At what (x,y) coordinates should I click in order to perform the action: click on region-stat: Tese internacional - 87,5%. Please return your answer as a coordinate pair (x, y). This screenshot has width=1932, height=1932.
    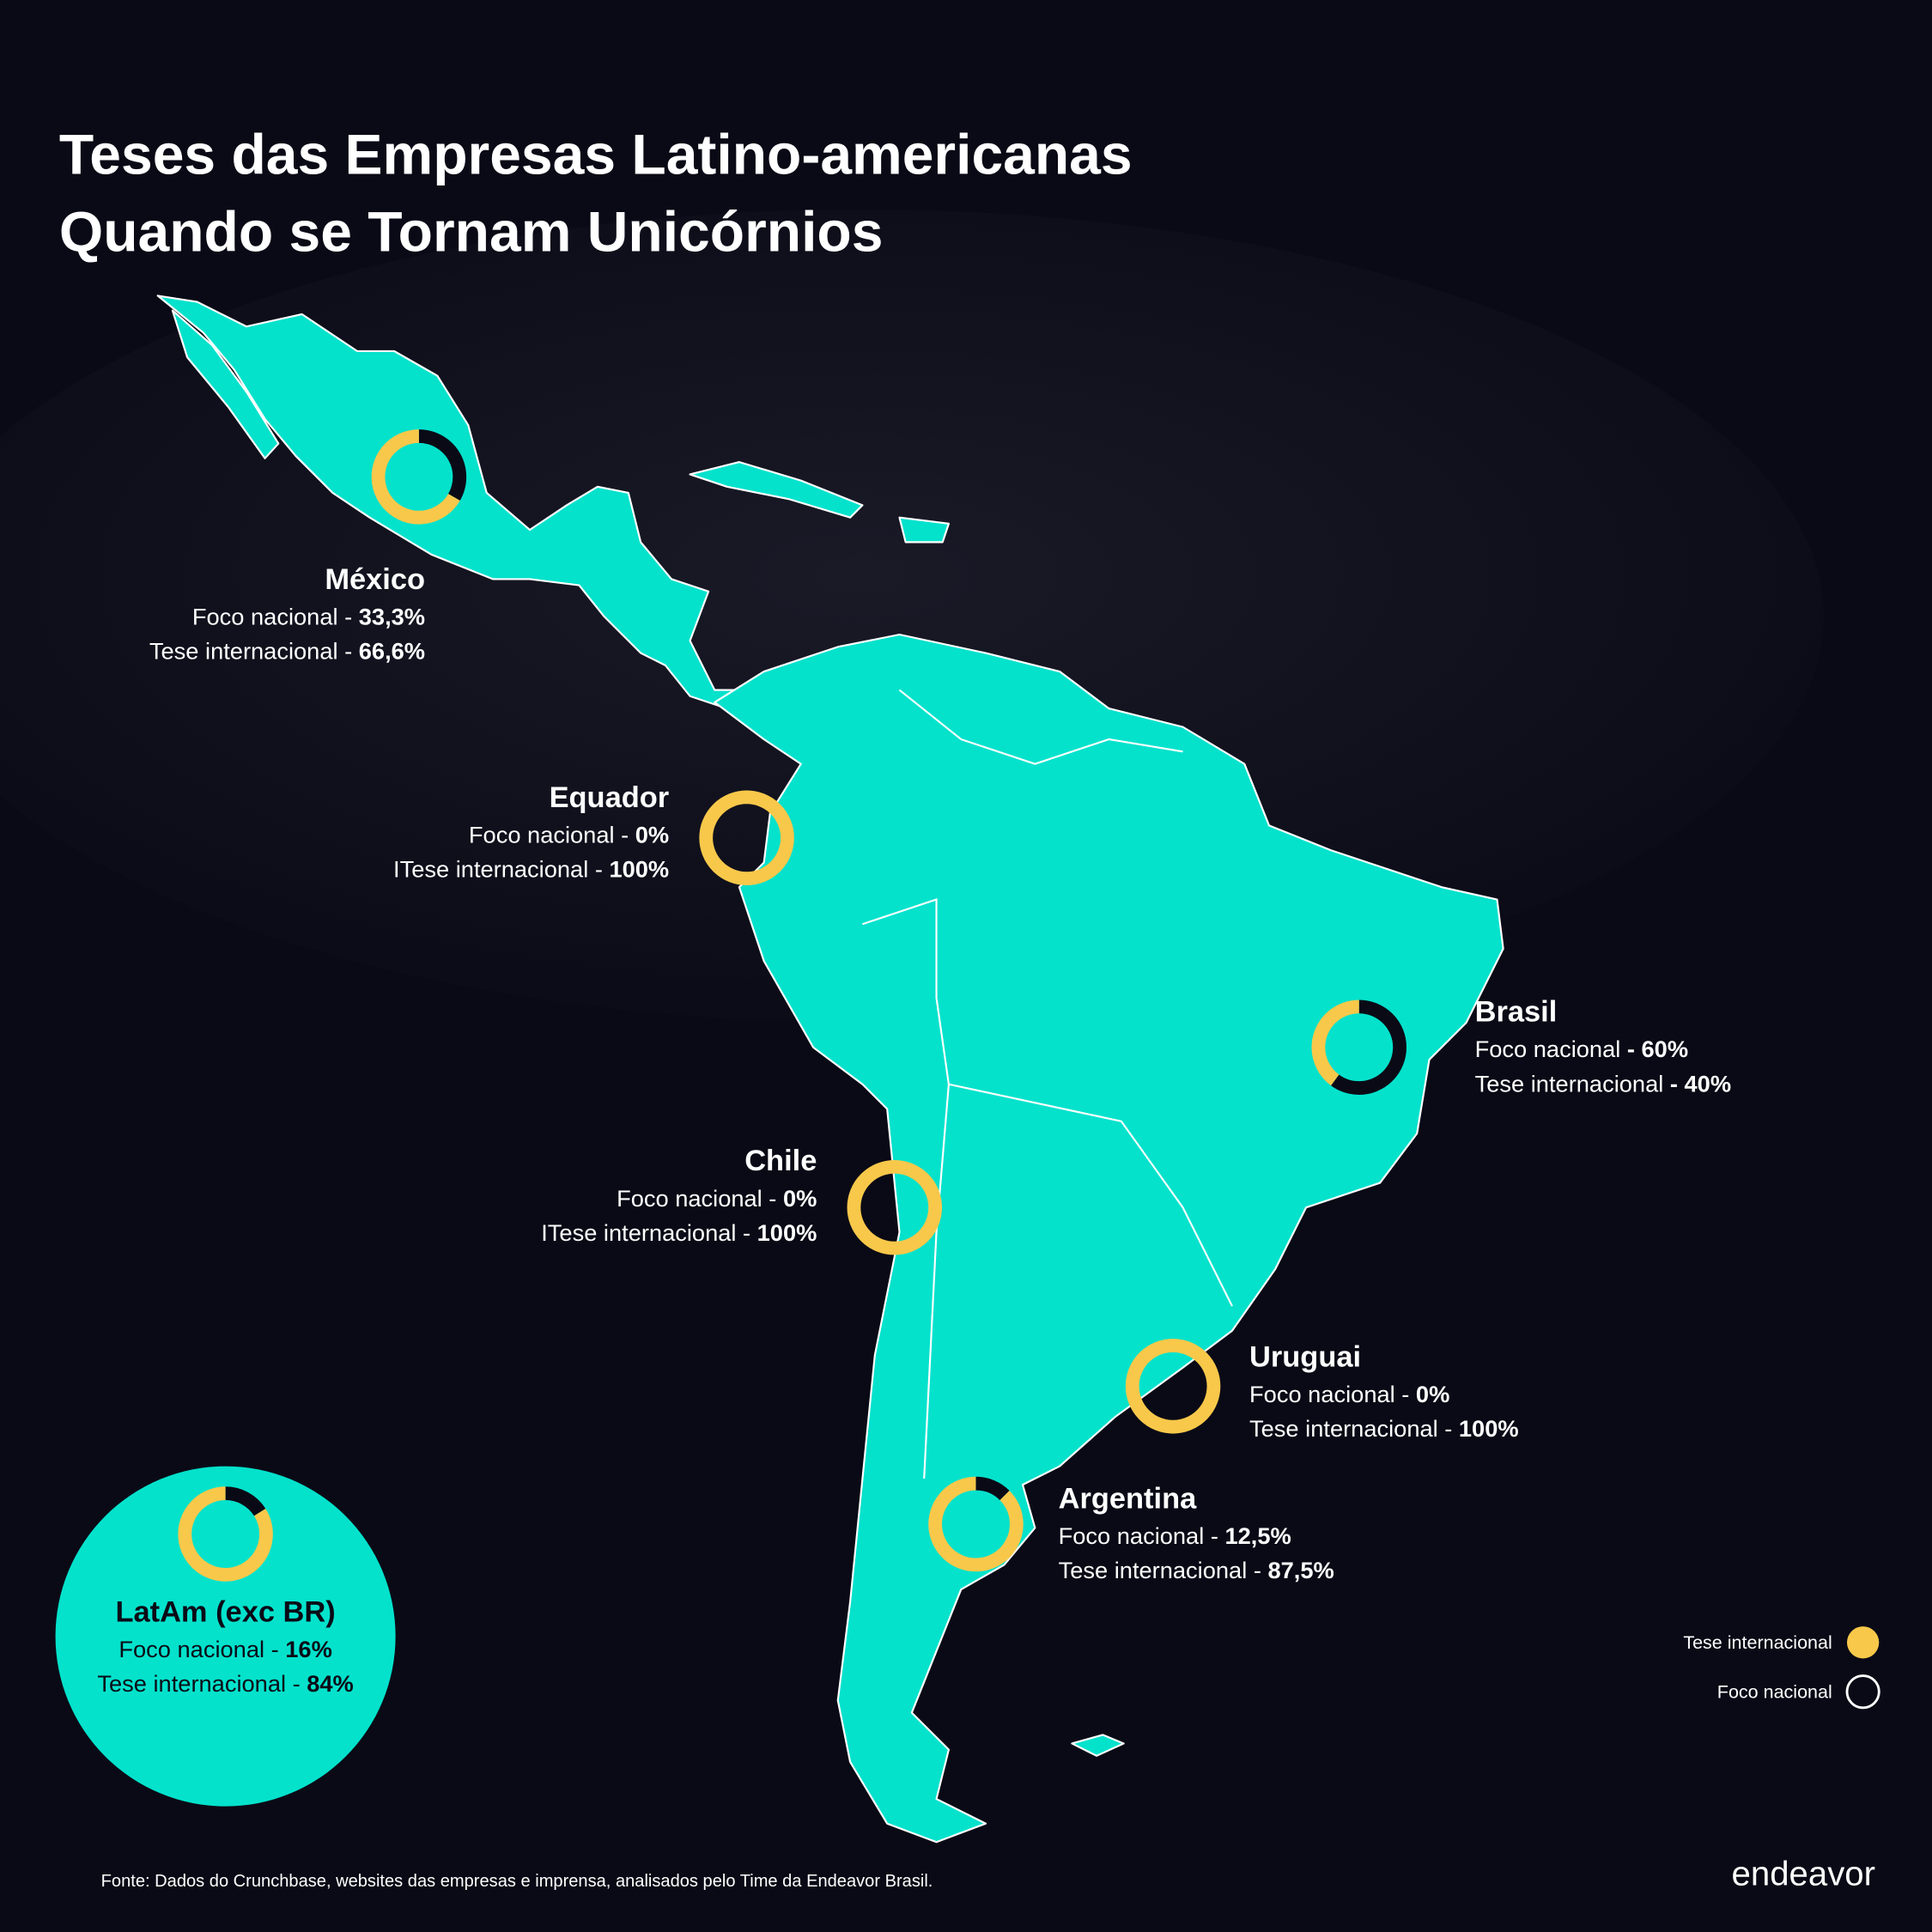
    Looking at the image, I should click on (1196, 1570).